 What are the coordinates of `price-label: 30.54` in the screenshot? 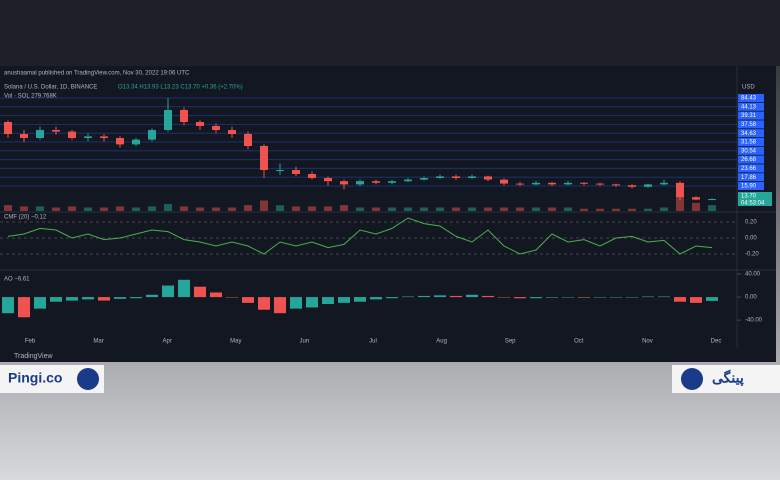 It's located at (749, 151).